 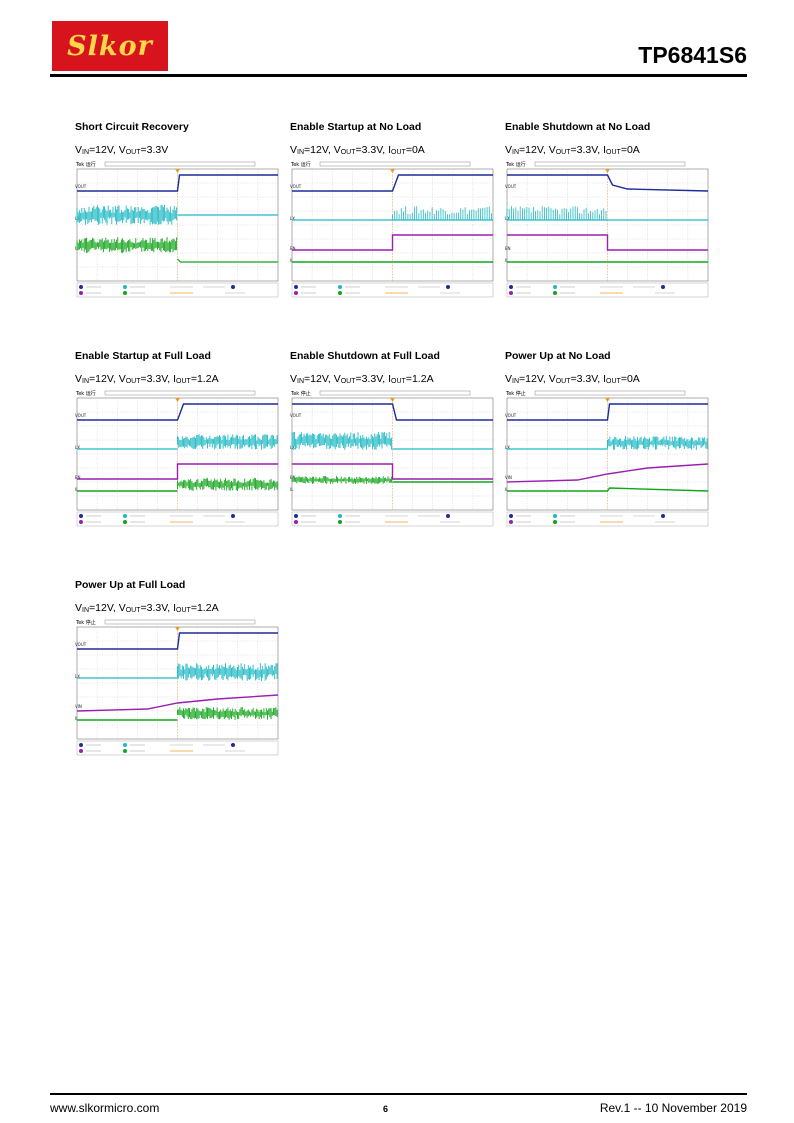 I want to click on footer-rule, so click(x=398, y=1094).